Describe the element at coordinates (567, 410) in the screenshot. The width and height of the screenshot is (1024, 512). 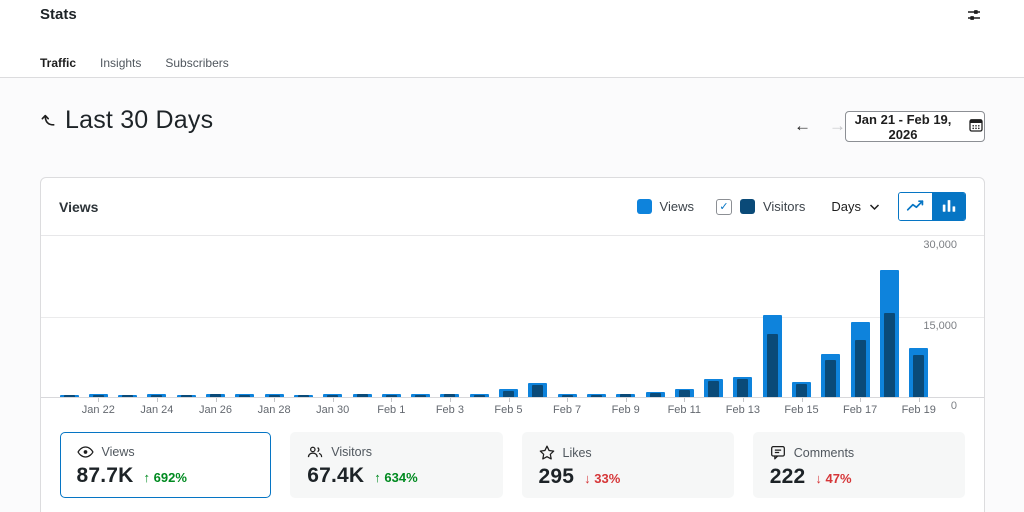
I see `x-tick-label: Feb 7` at that location.